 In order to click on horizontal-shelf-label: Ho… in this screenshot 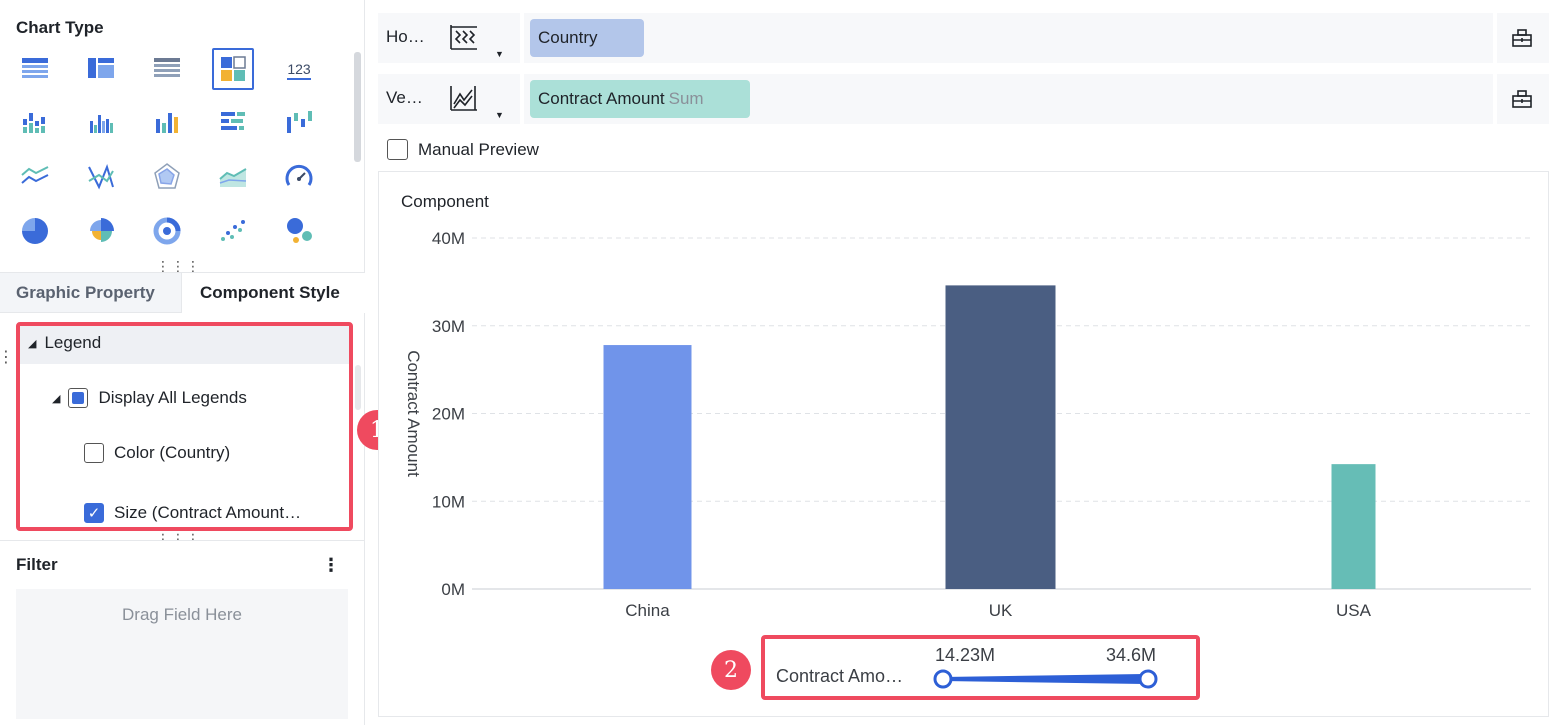, I will do `click(405, 36)`.